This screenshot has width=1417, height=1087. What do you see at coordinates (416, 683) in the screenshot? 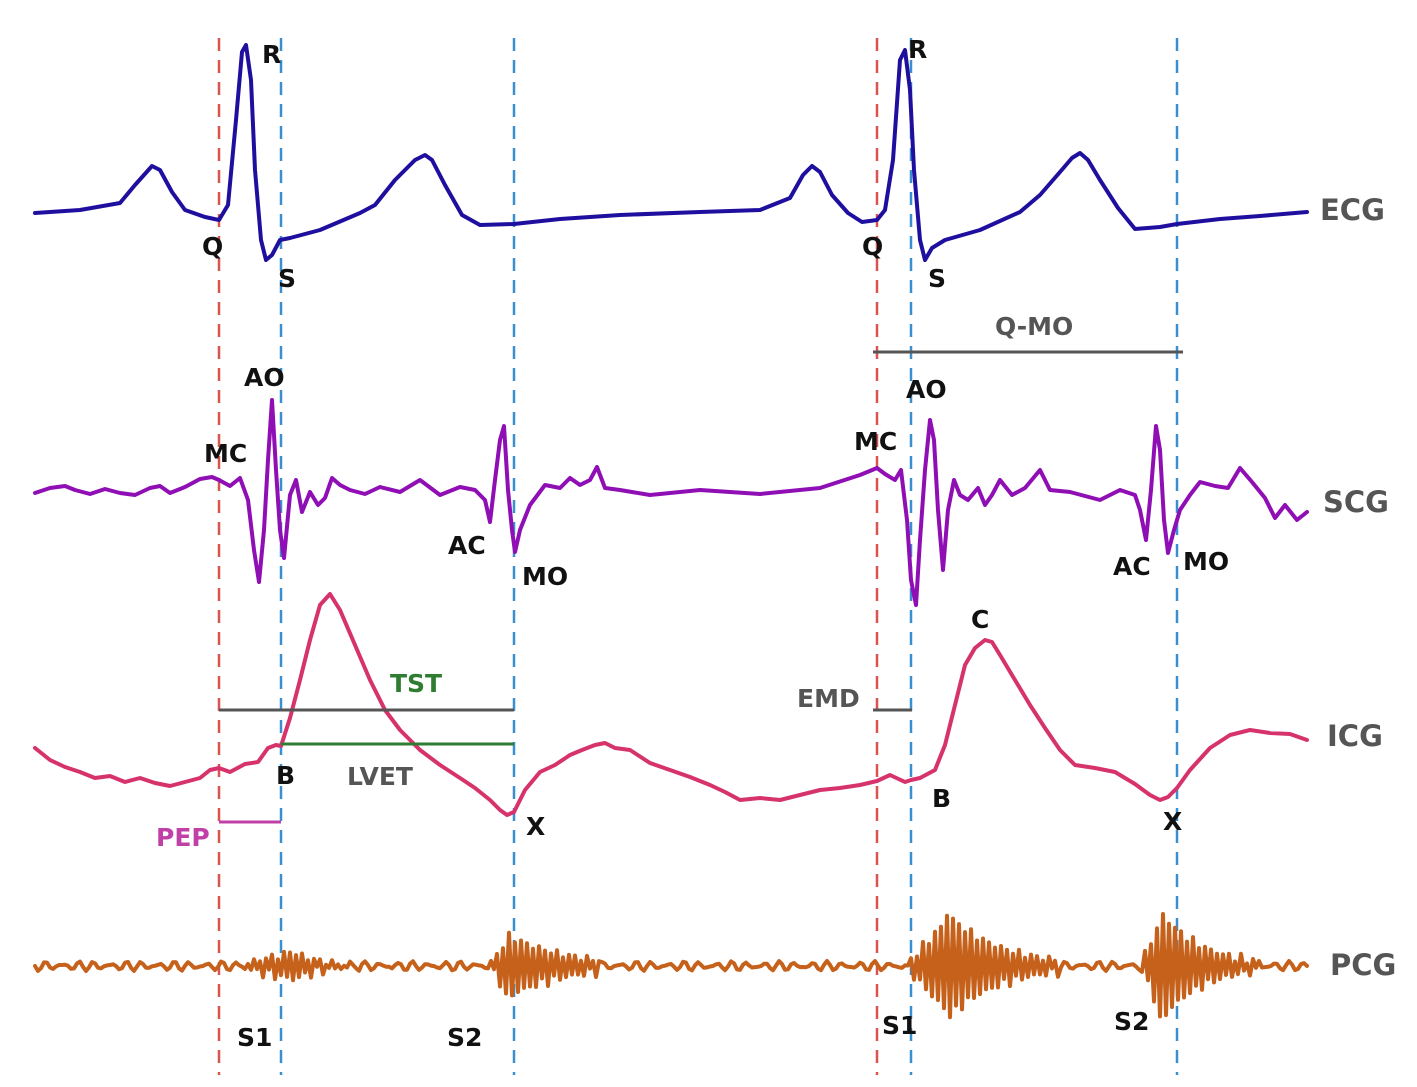
I see `tst-label: TST` at bounding box center [416, 683].